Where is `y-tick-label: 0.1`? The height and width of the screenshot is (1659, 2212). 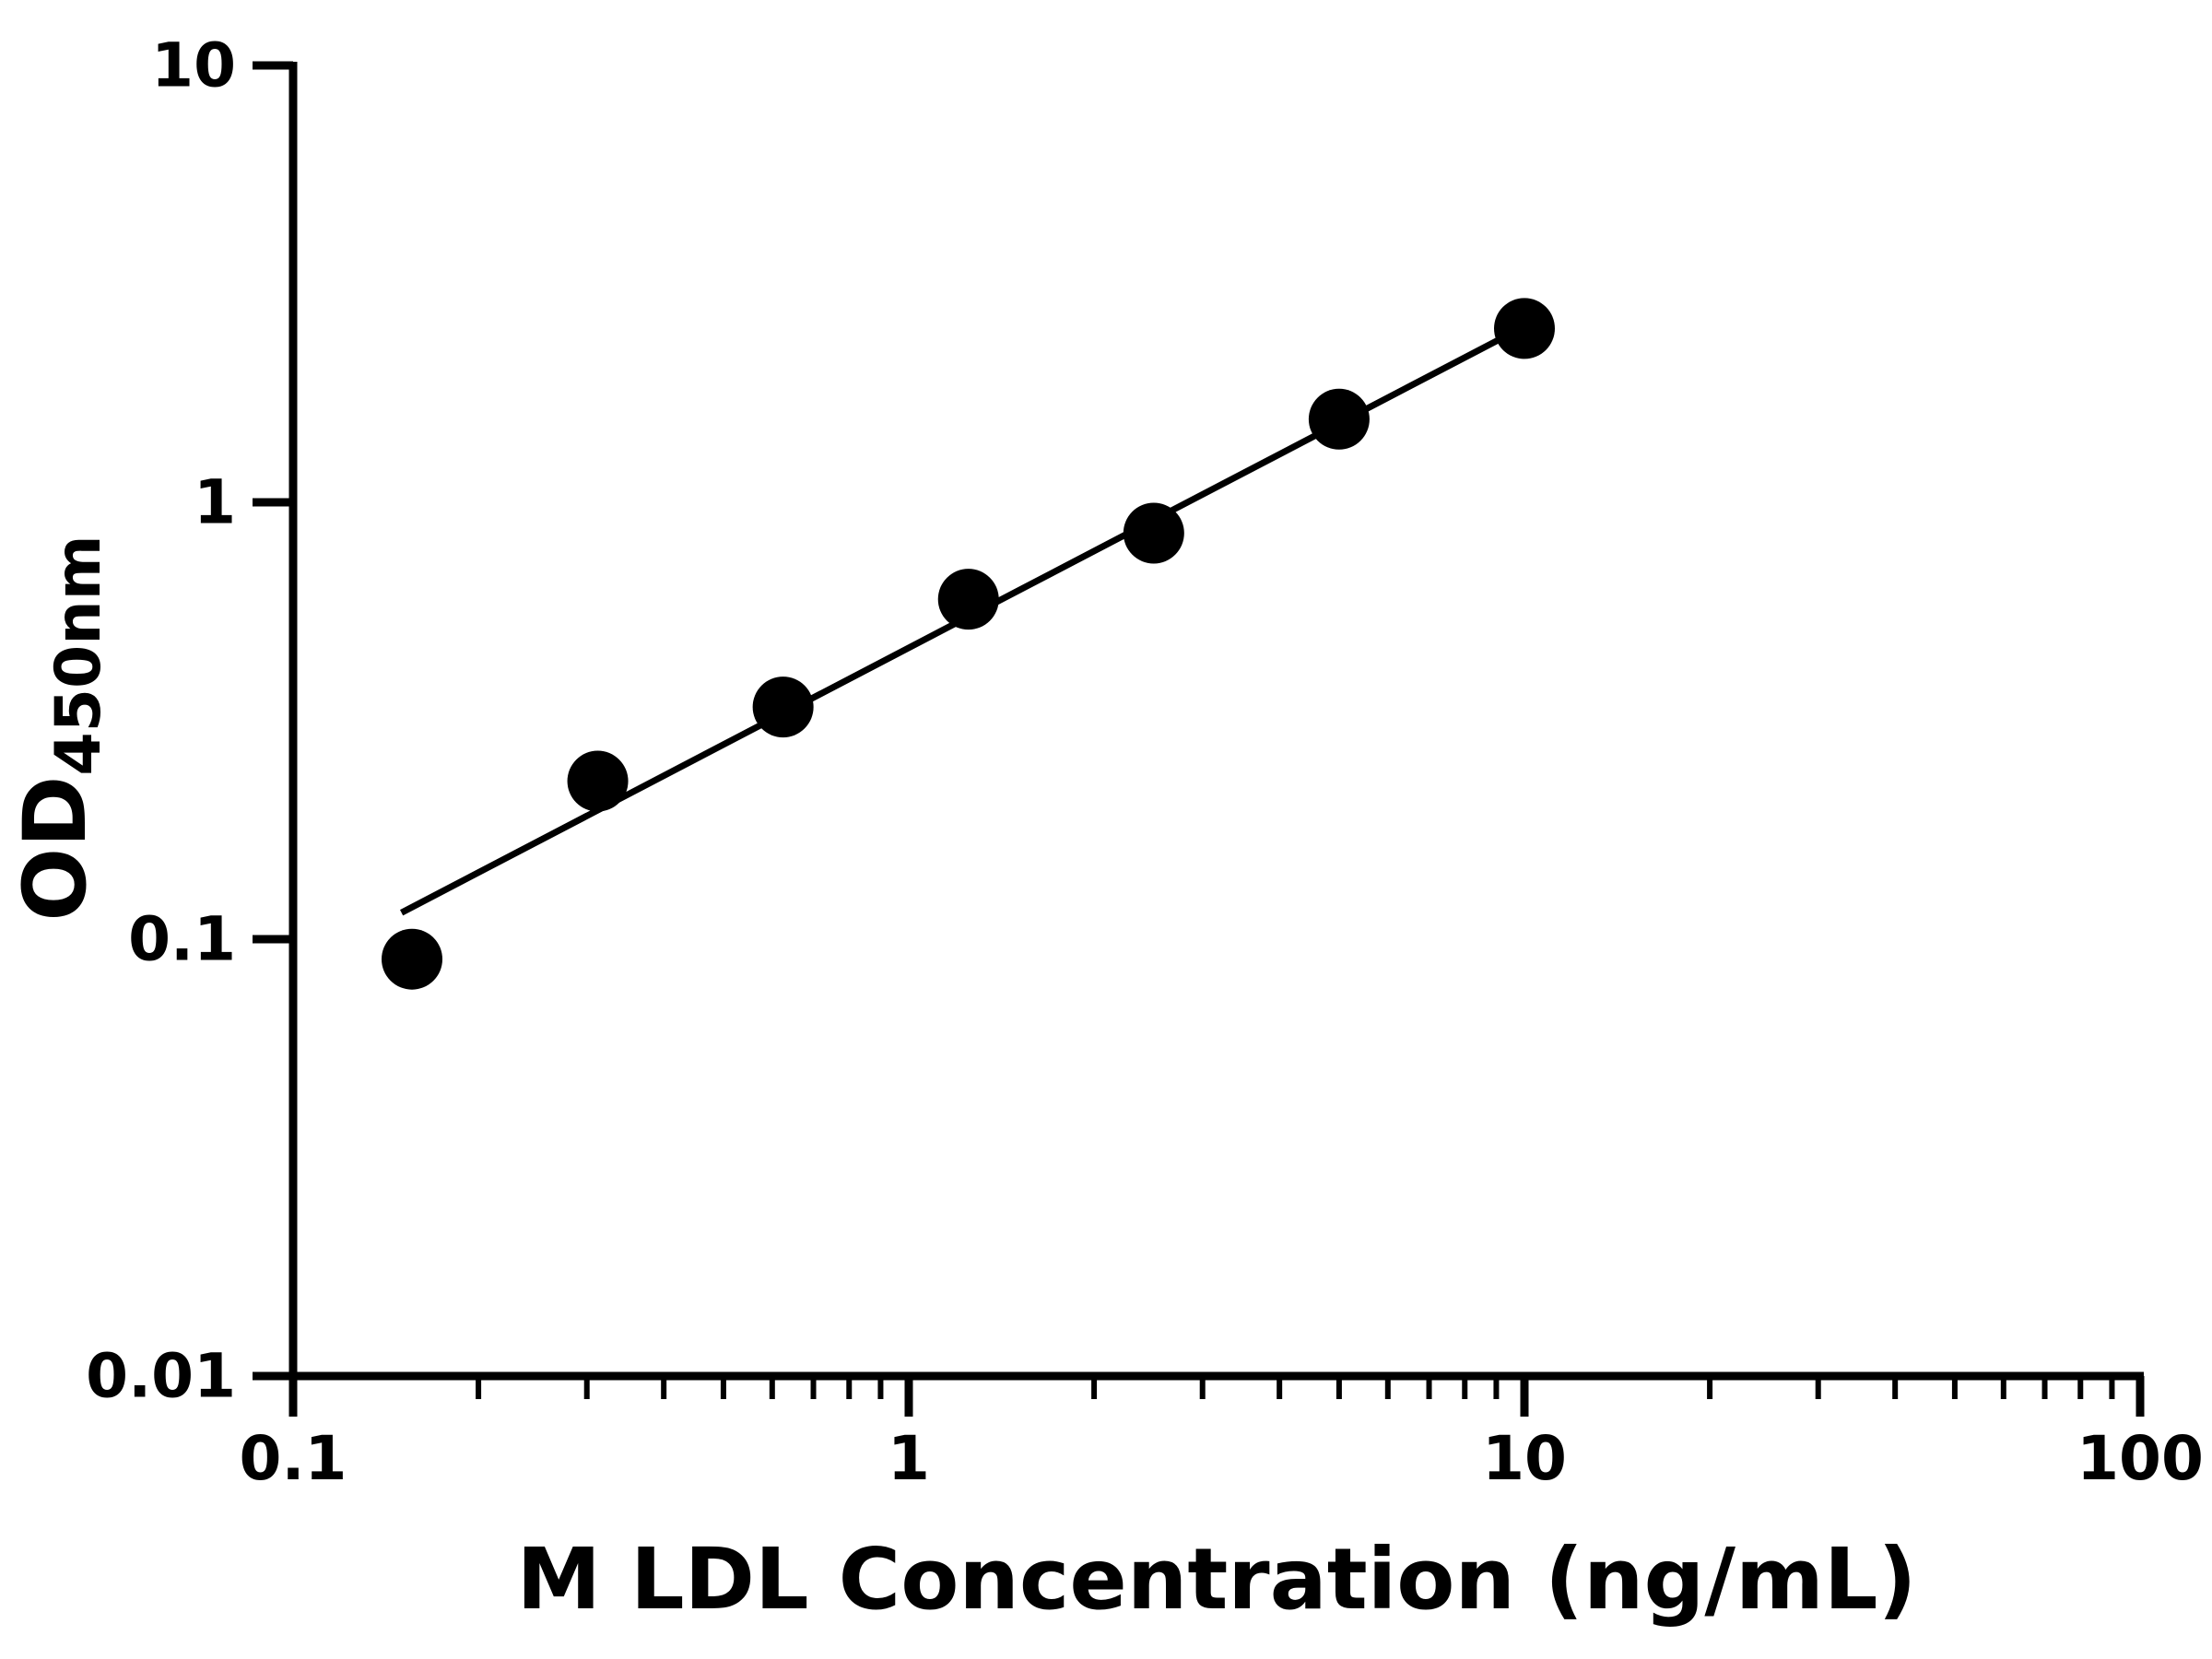 y-tick-label: 0.1 is located at coordinates (182, 939).